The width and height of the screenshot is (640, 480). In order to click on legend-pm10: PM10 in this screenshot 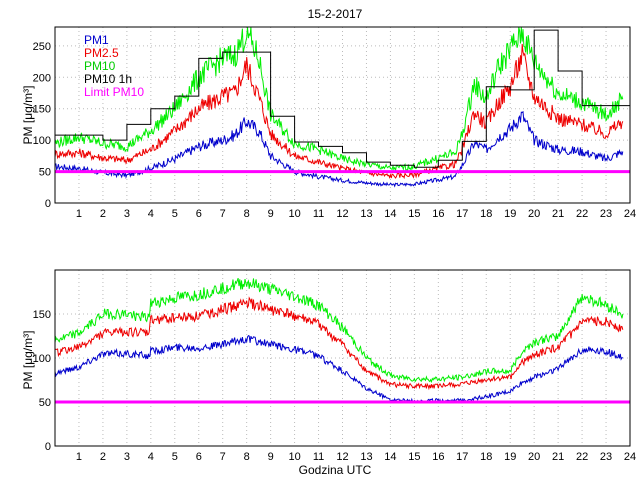, I will do `click(100, 66)`.